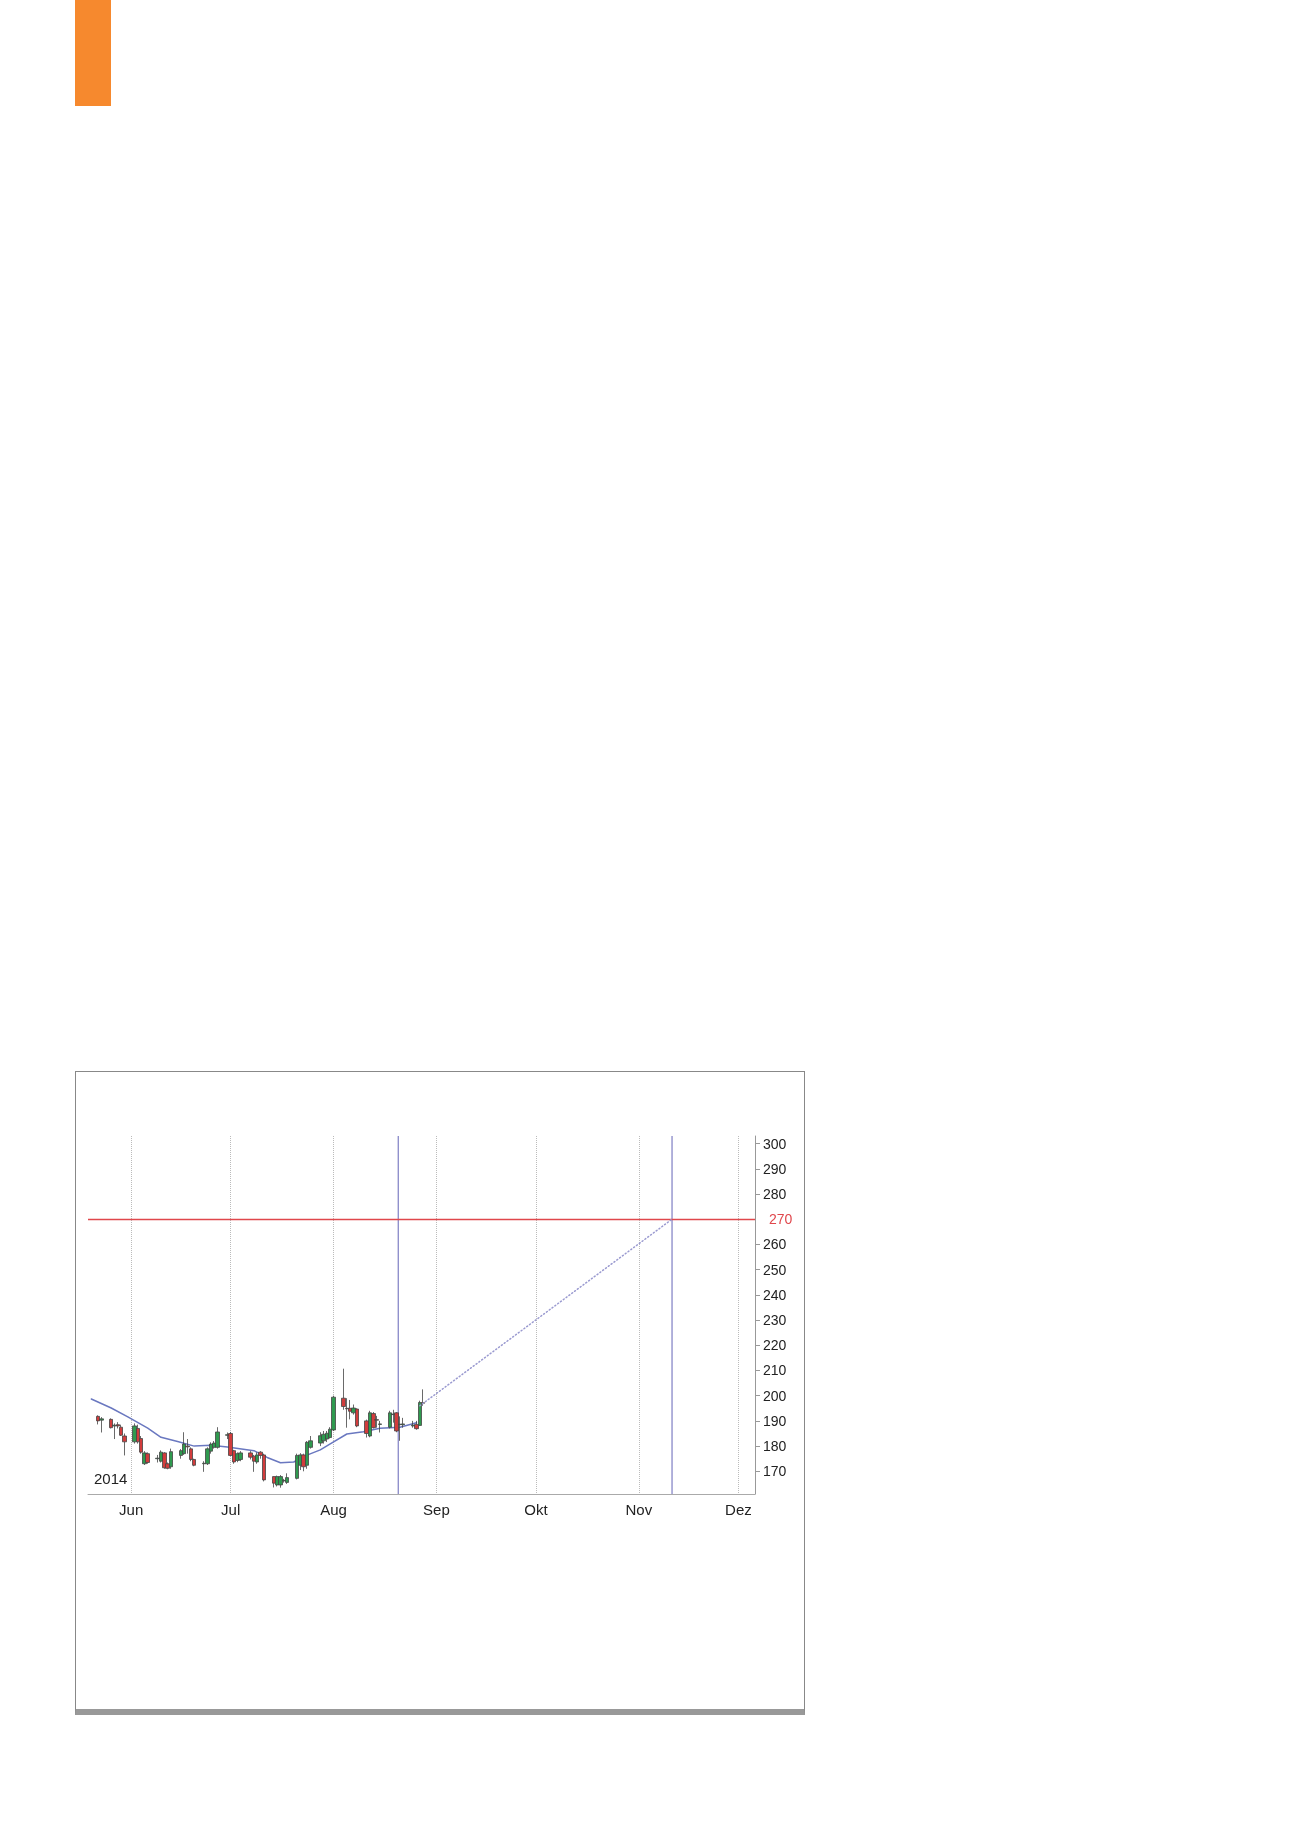 The height and width of the screenshot is (1839, 1300). I want to click on y-tick-label: 280, so click(775, 1193).